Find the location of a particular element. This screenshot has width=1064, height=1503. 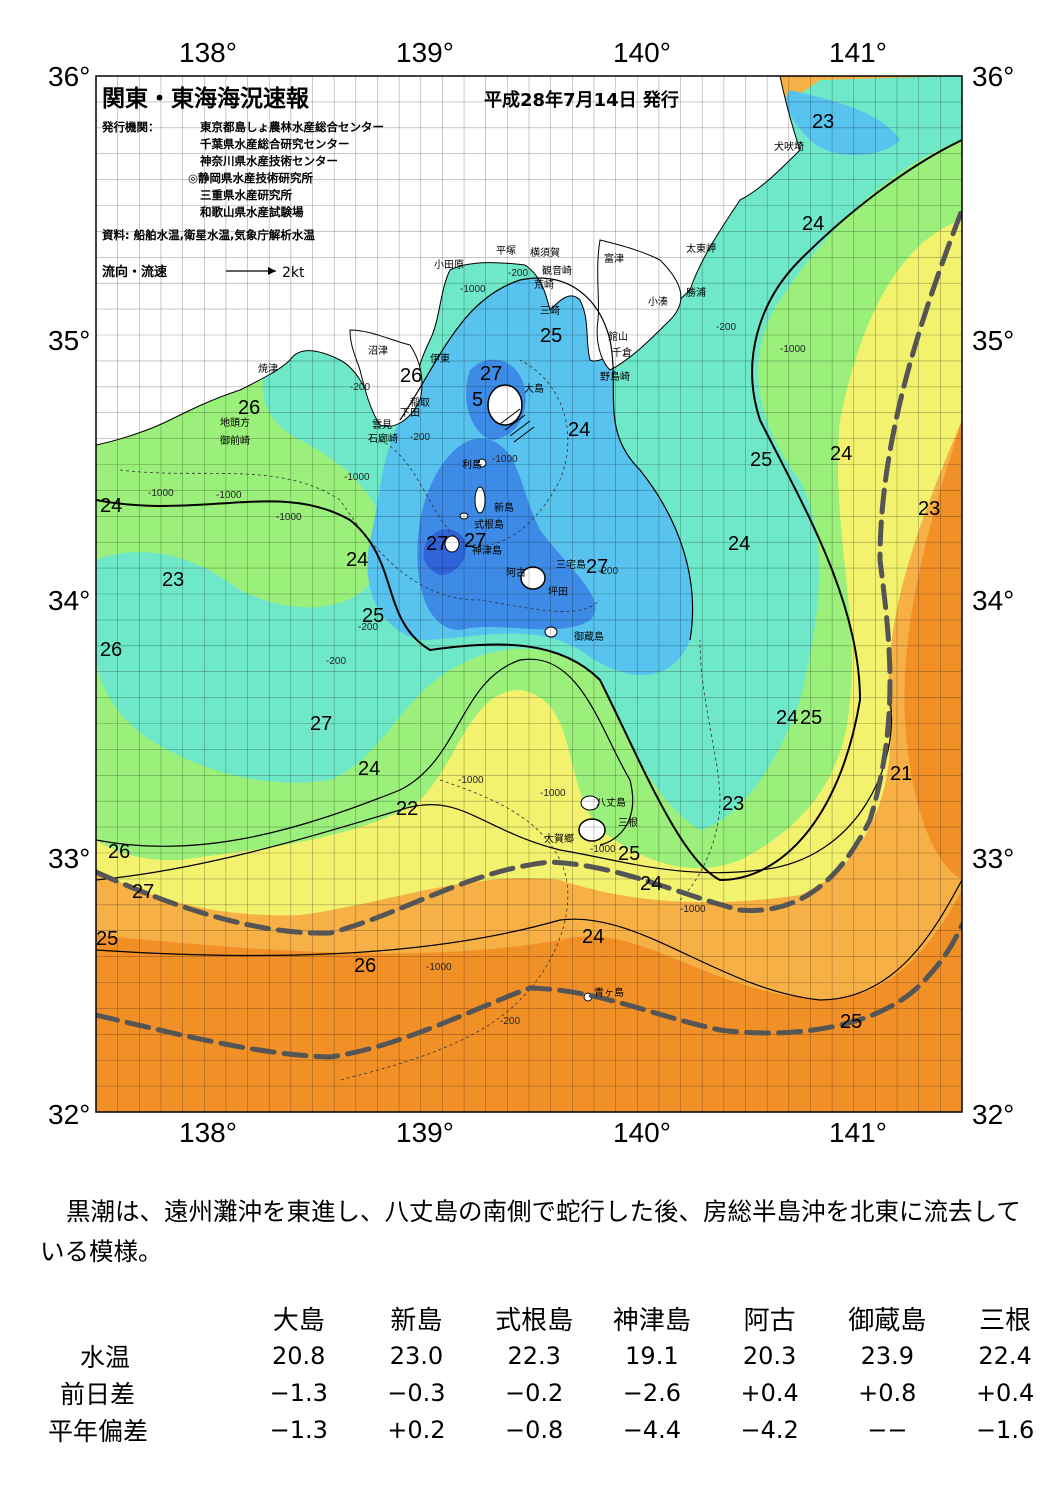

current-legend-arrowhead is located at coordinates (272, 271).